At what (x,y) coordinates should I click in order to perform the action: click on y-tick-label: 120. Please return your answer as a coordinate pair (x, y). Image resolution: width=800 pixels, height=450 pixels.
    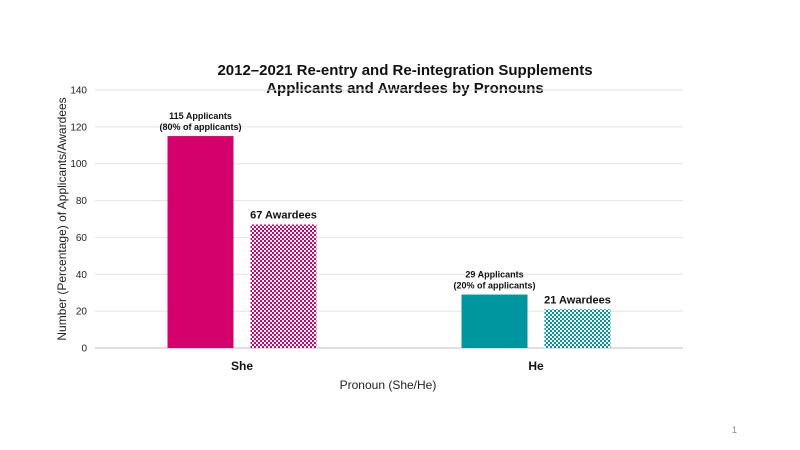
    Looking at the image, I should click on (78, 127).